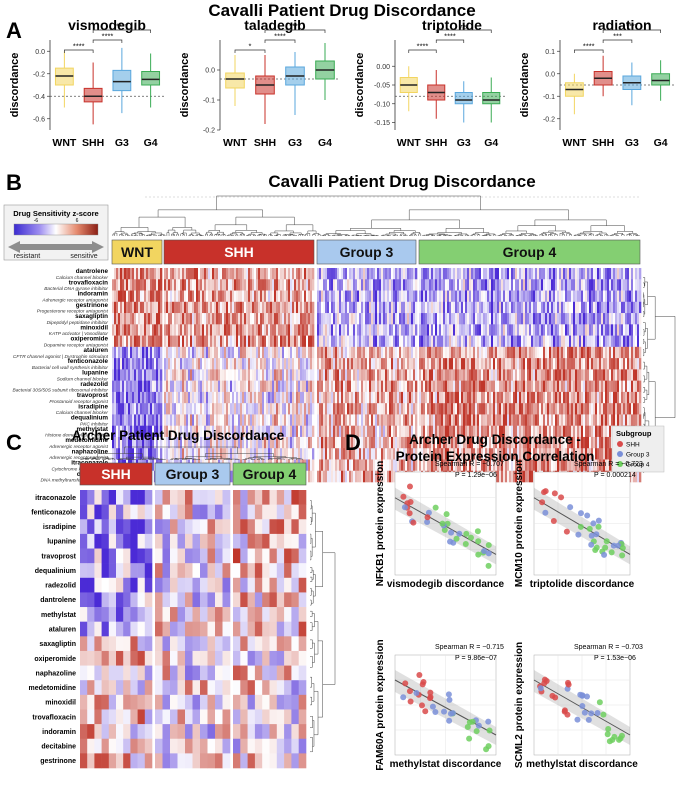 Image resolution: width=685 pixels, height=790 pixels. What do you see at coordinates (79, 334) in the screenshot?
I see `row-desc: KATP activator | Vasodilator` at bounding box center [79, 334].